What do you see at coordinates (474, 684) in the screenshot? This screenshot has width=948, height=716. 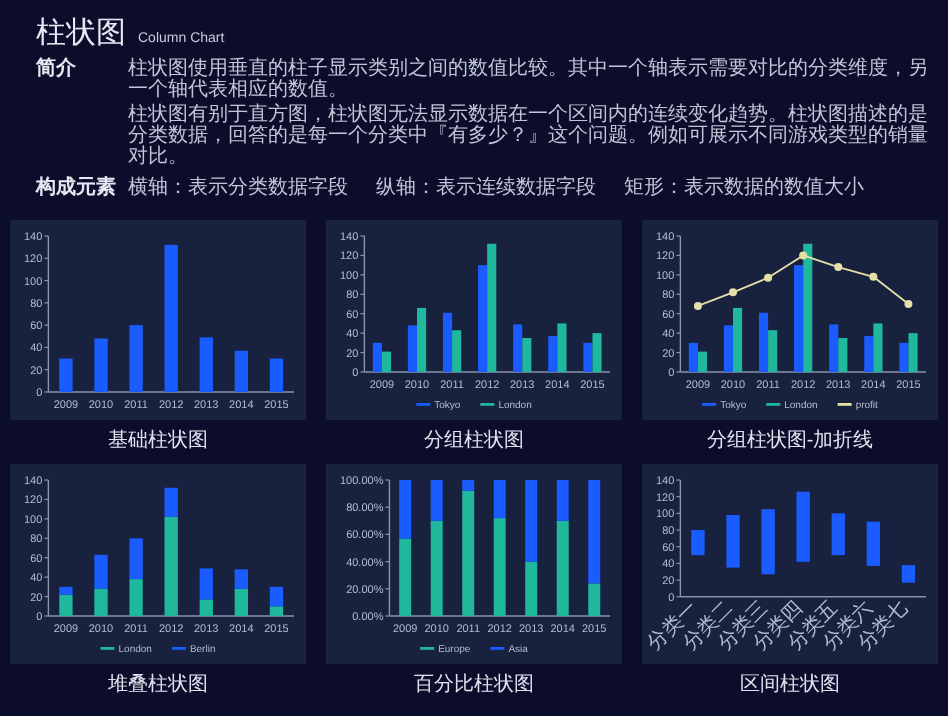 I see `text: 百分比柱状图` at bounding box center [474, 684].